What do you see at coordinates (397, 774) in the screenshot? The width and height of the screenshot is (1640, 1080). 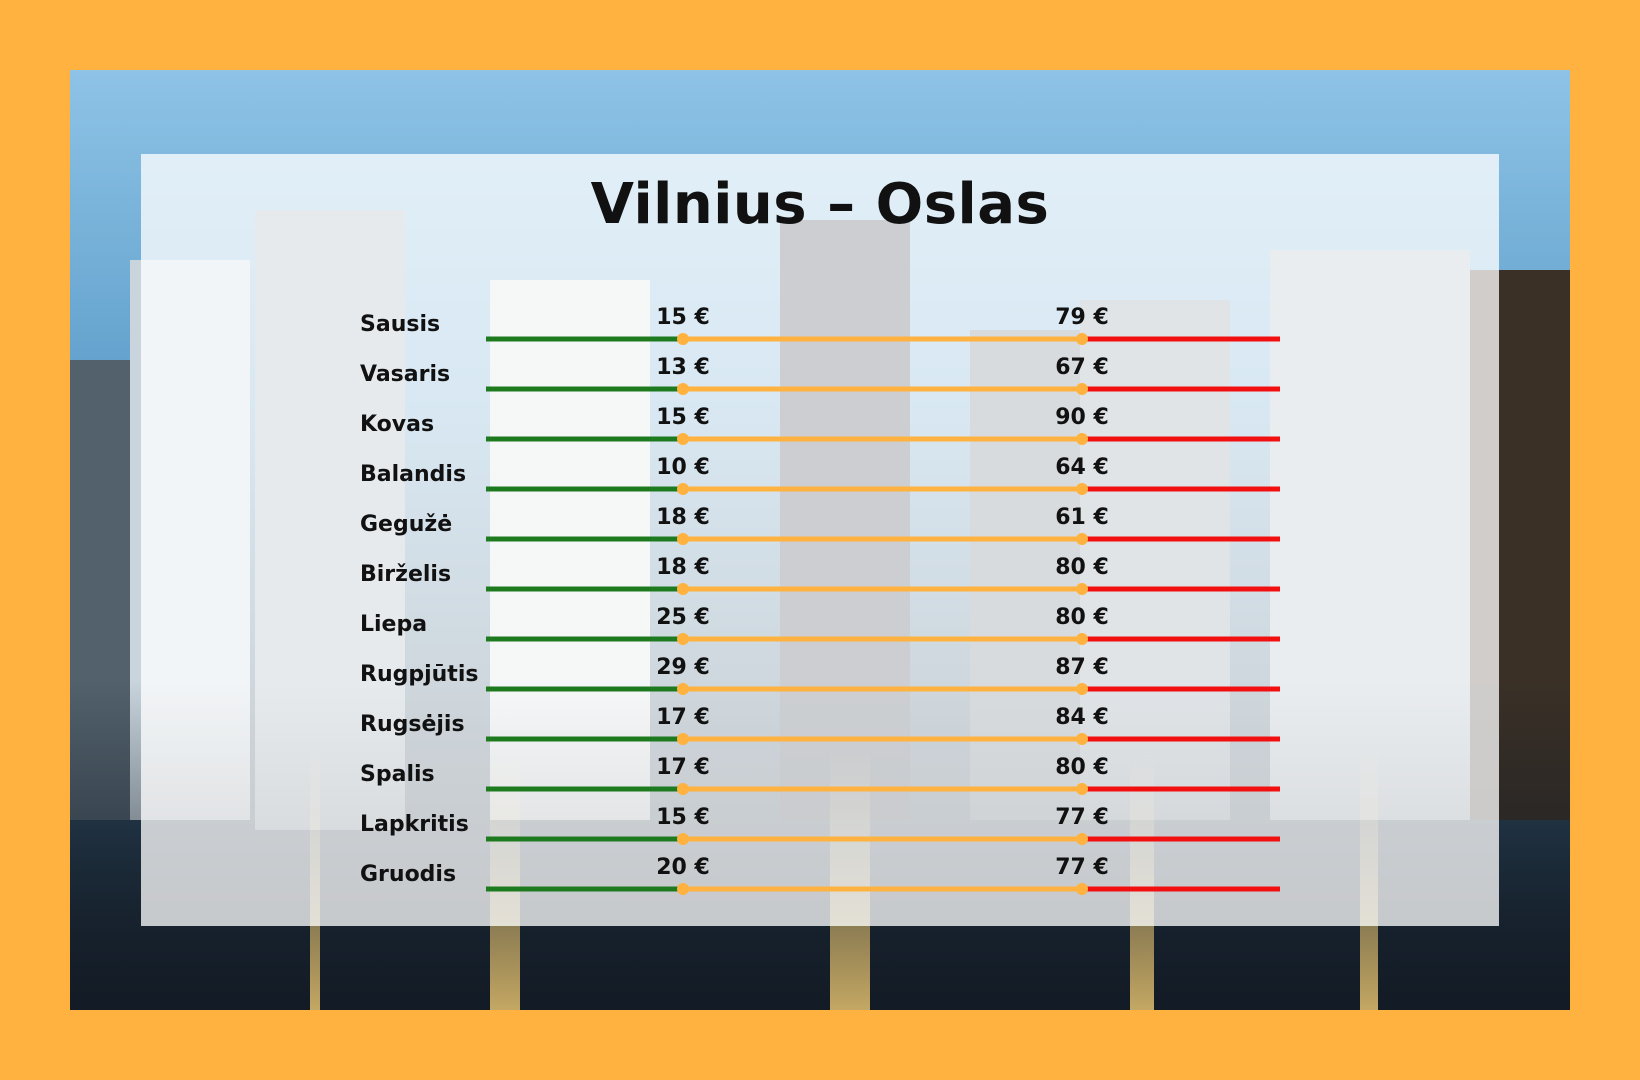 I see `month-label: Spalis` at bounding box center [397, 774].